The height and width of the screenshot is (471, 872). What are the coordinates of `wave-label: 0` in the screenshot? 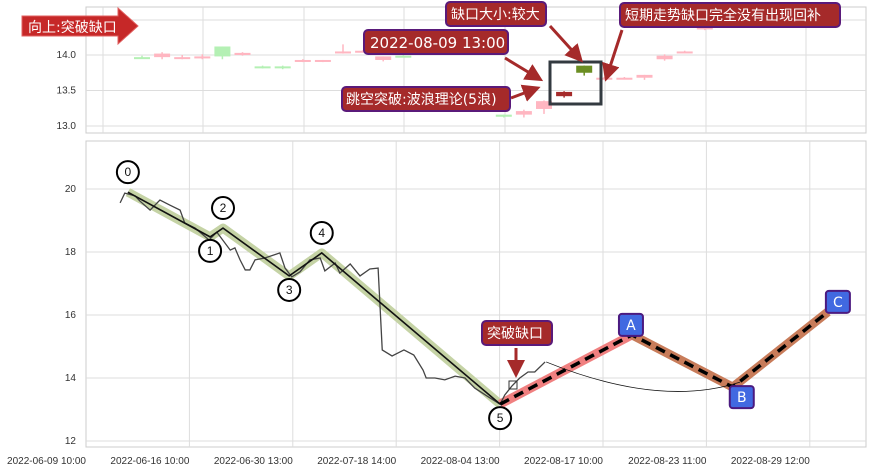 It's located at (128, 172).